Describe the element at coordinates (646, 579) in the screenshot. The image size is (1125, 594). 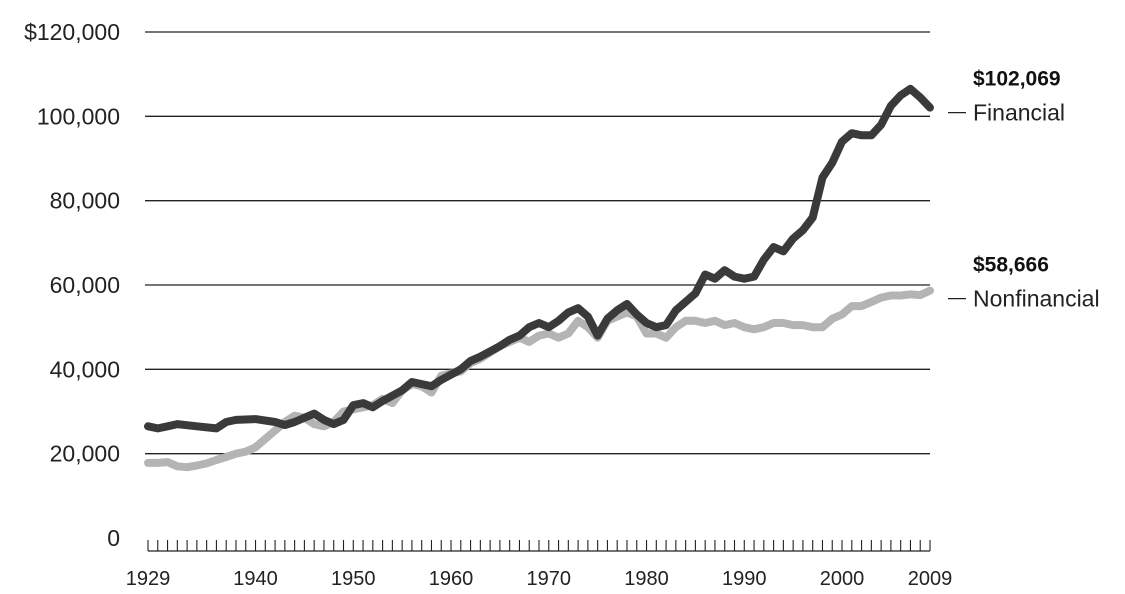
I see `x-tick-label-5: 1980` at that location.